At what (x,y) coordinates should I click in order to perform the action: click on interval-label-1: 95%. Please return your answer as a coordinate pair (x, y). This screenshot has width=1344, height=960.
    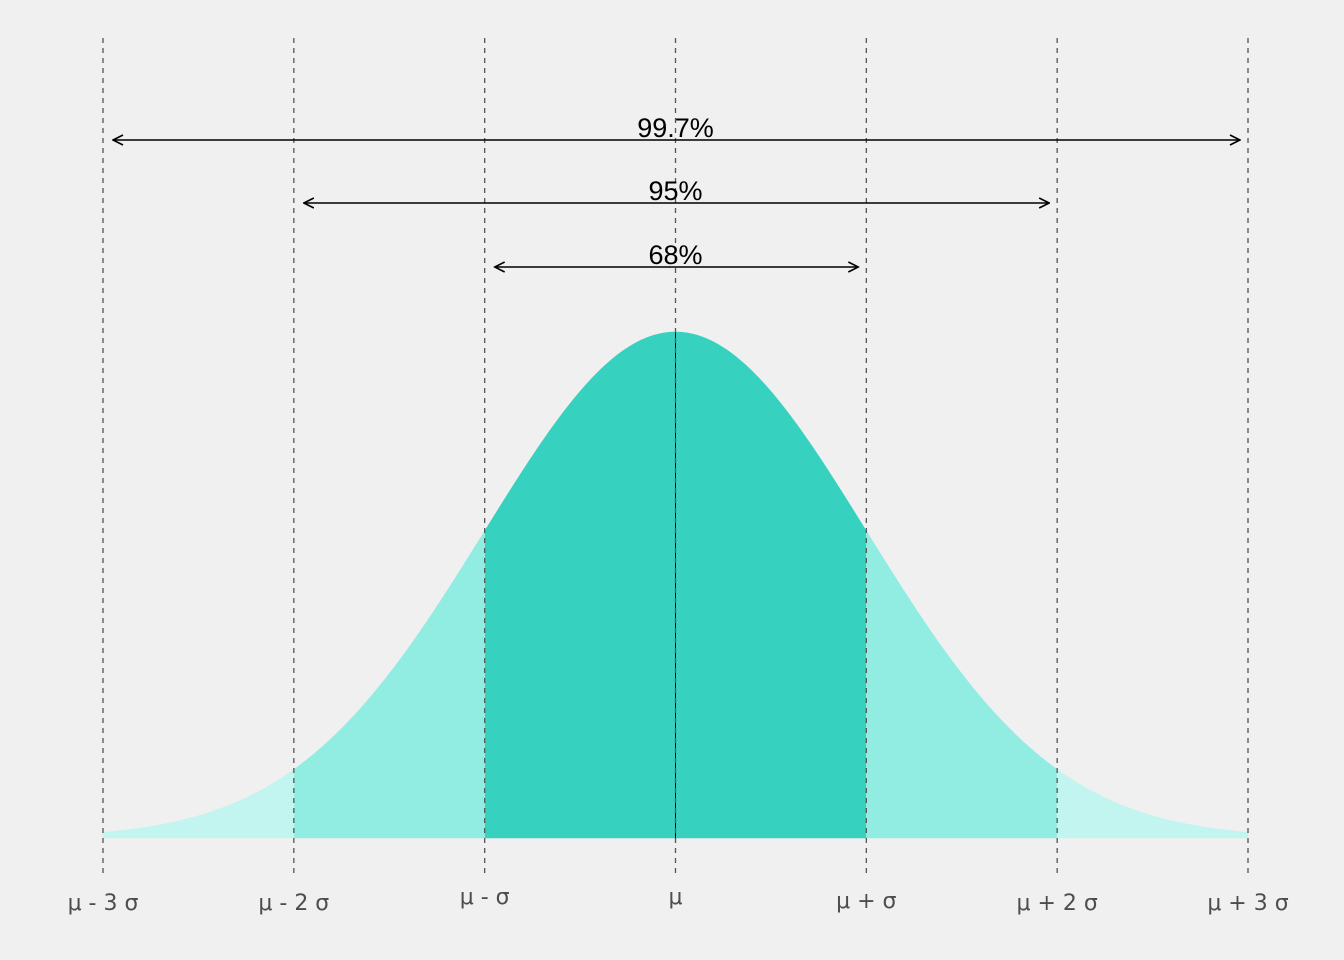
    Looking at the image, I should click on (675, 191).